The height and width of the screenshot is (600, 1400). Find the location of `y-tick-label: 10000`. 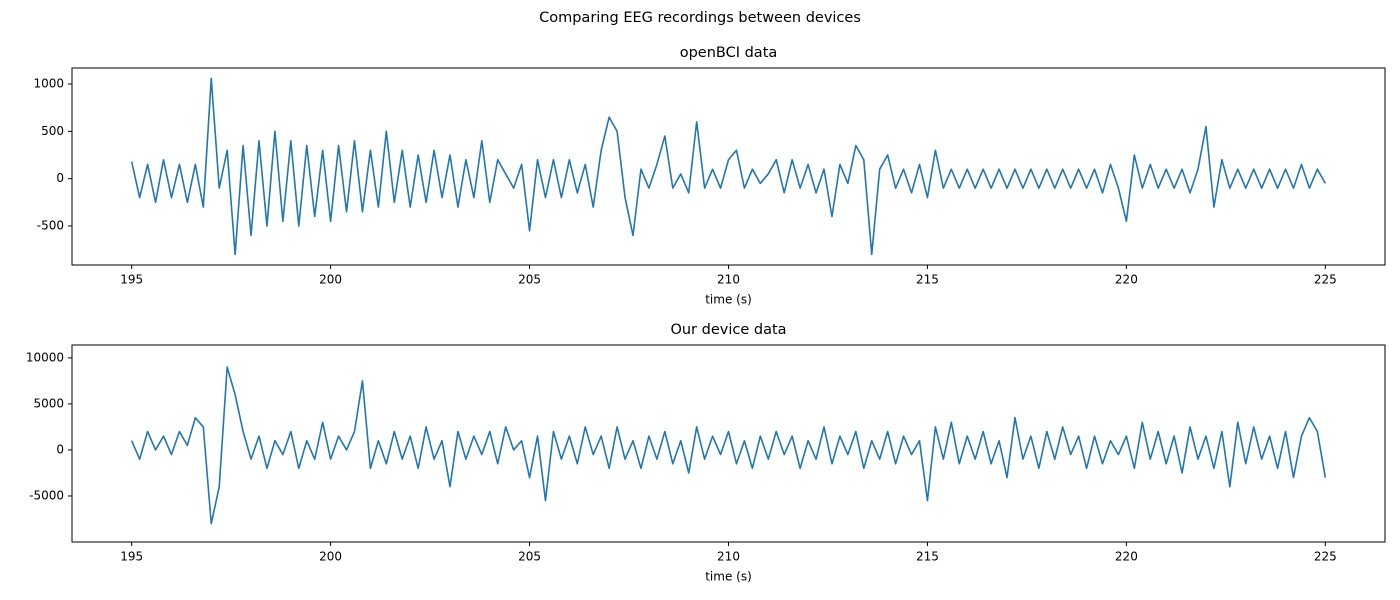

y-tick-label: 10000 is located at coordinates (45, 357).